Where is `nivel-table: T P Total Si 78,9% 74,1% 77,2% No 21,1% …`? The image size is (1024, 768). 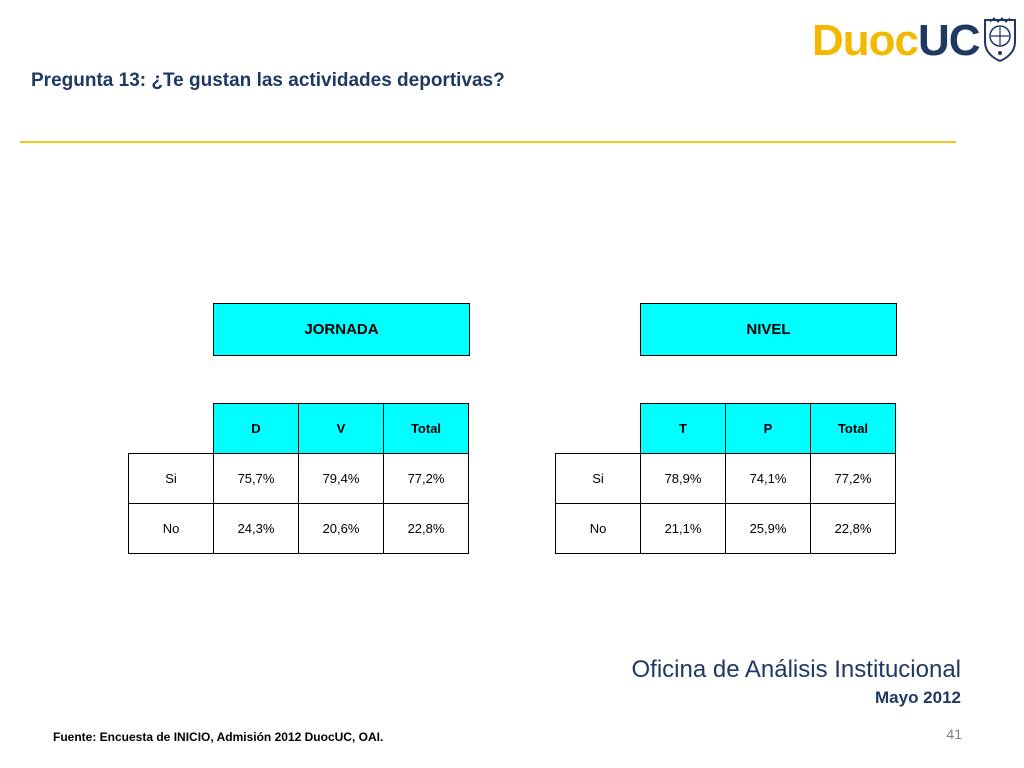
nivel-table: T P Total Si 78,9% 74,1% 77,2% No 21,1% … is located at coordinates (725, 478).